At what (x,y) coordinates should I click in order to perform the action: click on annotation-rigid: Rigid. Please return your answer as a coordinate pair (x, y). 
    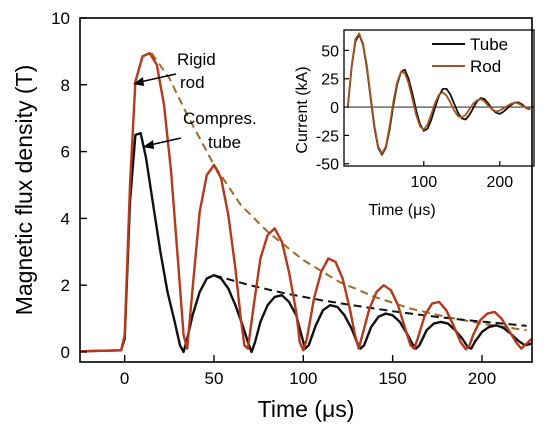
    Looking at the image, I should click on (196, 59).